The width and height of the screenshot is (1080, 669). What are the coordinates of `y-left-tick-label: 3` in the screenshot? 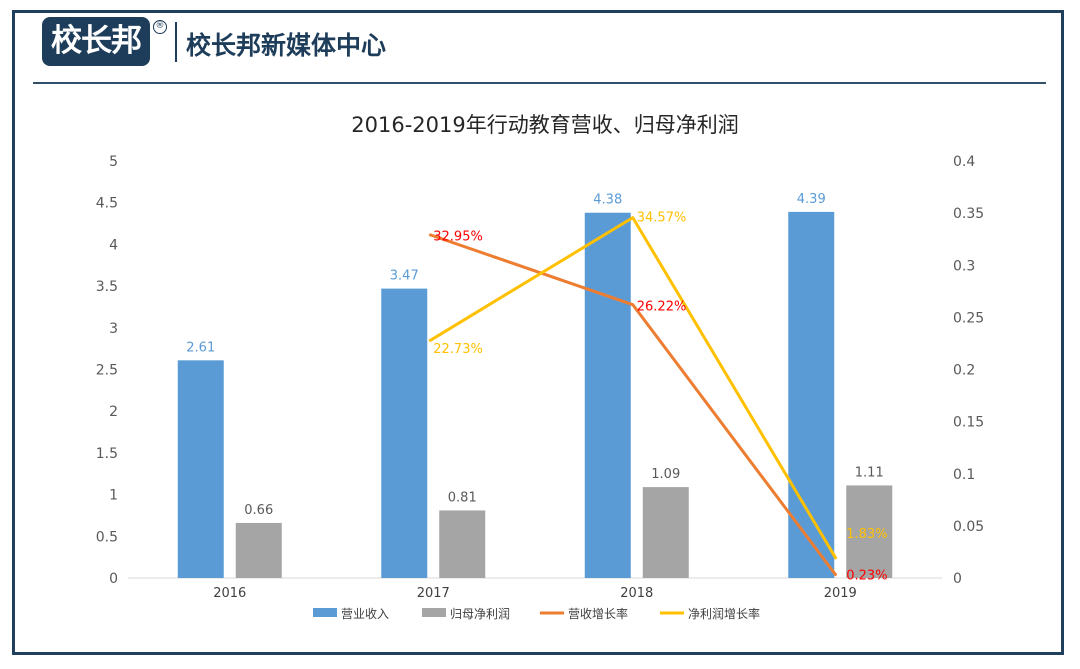 It's located at (113, 329).